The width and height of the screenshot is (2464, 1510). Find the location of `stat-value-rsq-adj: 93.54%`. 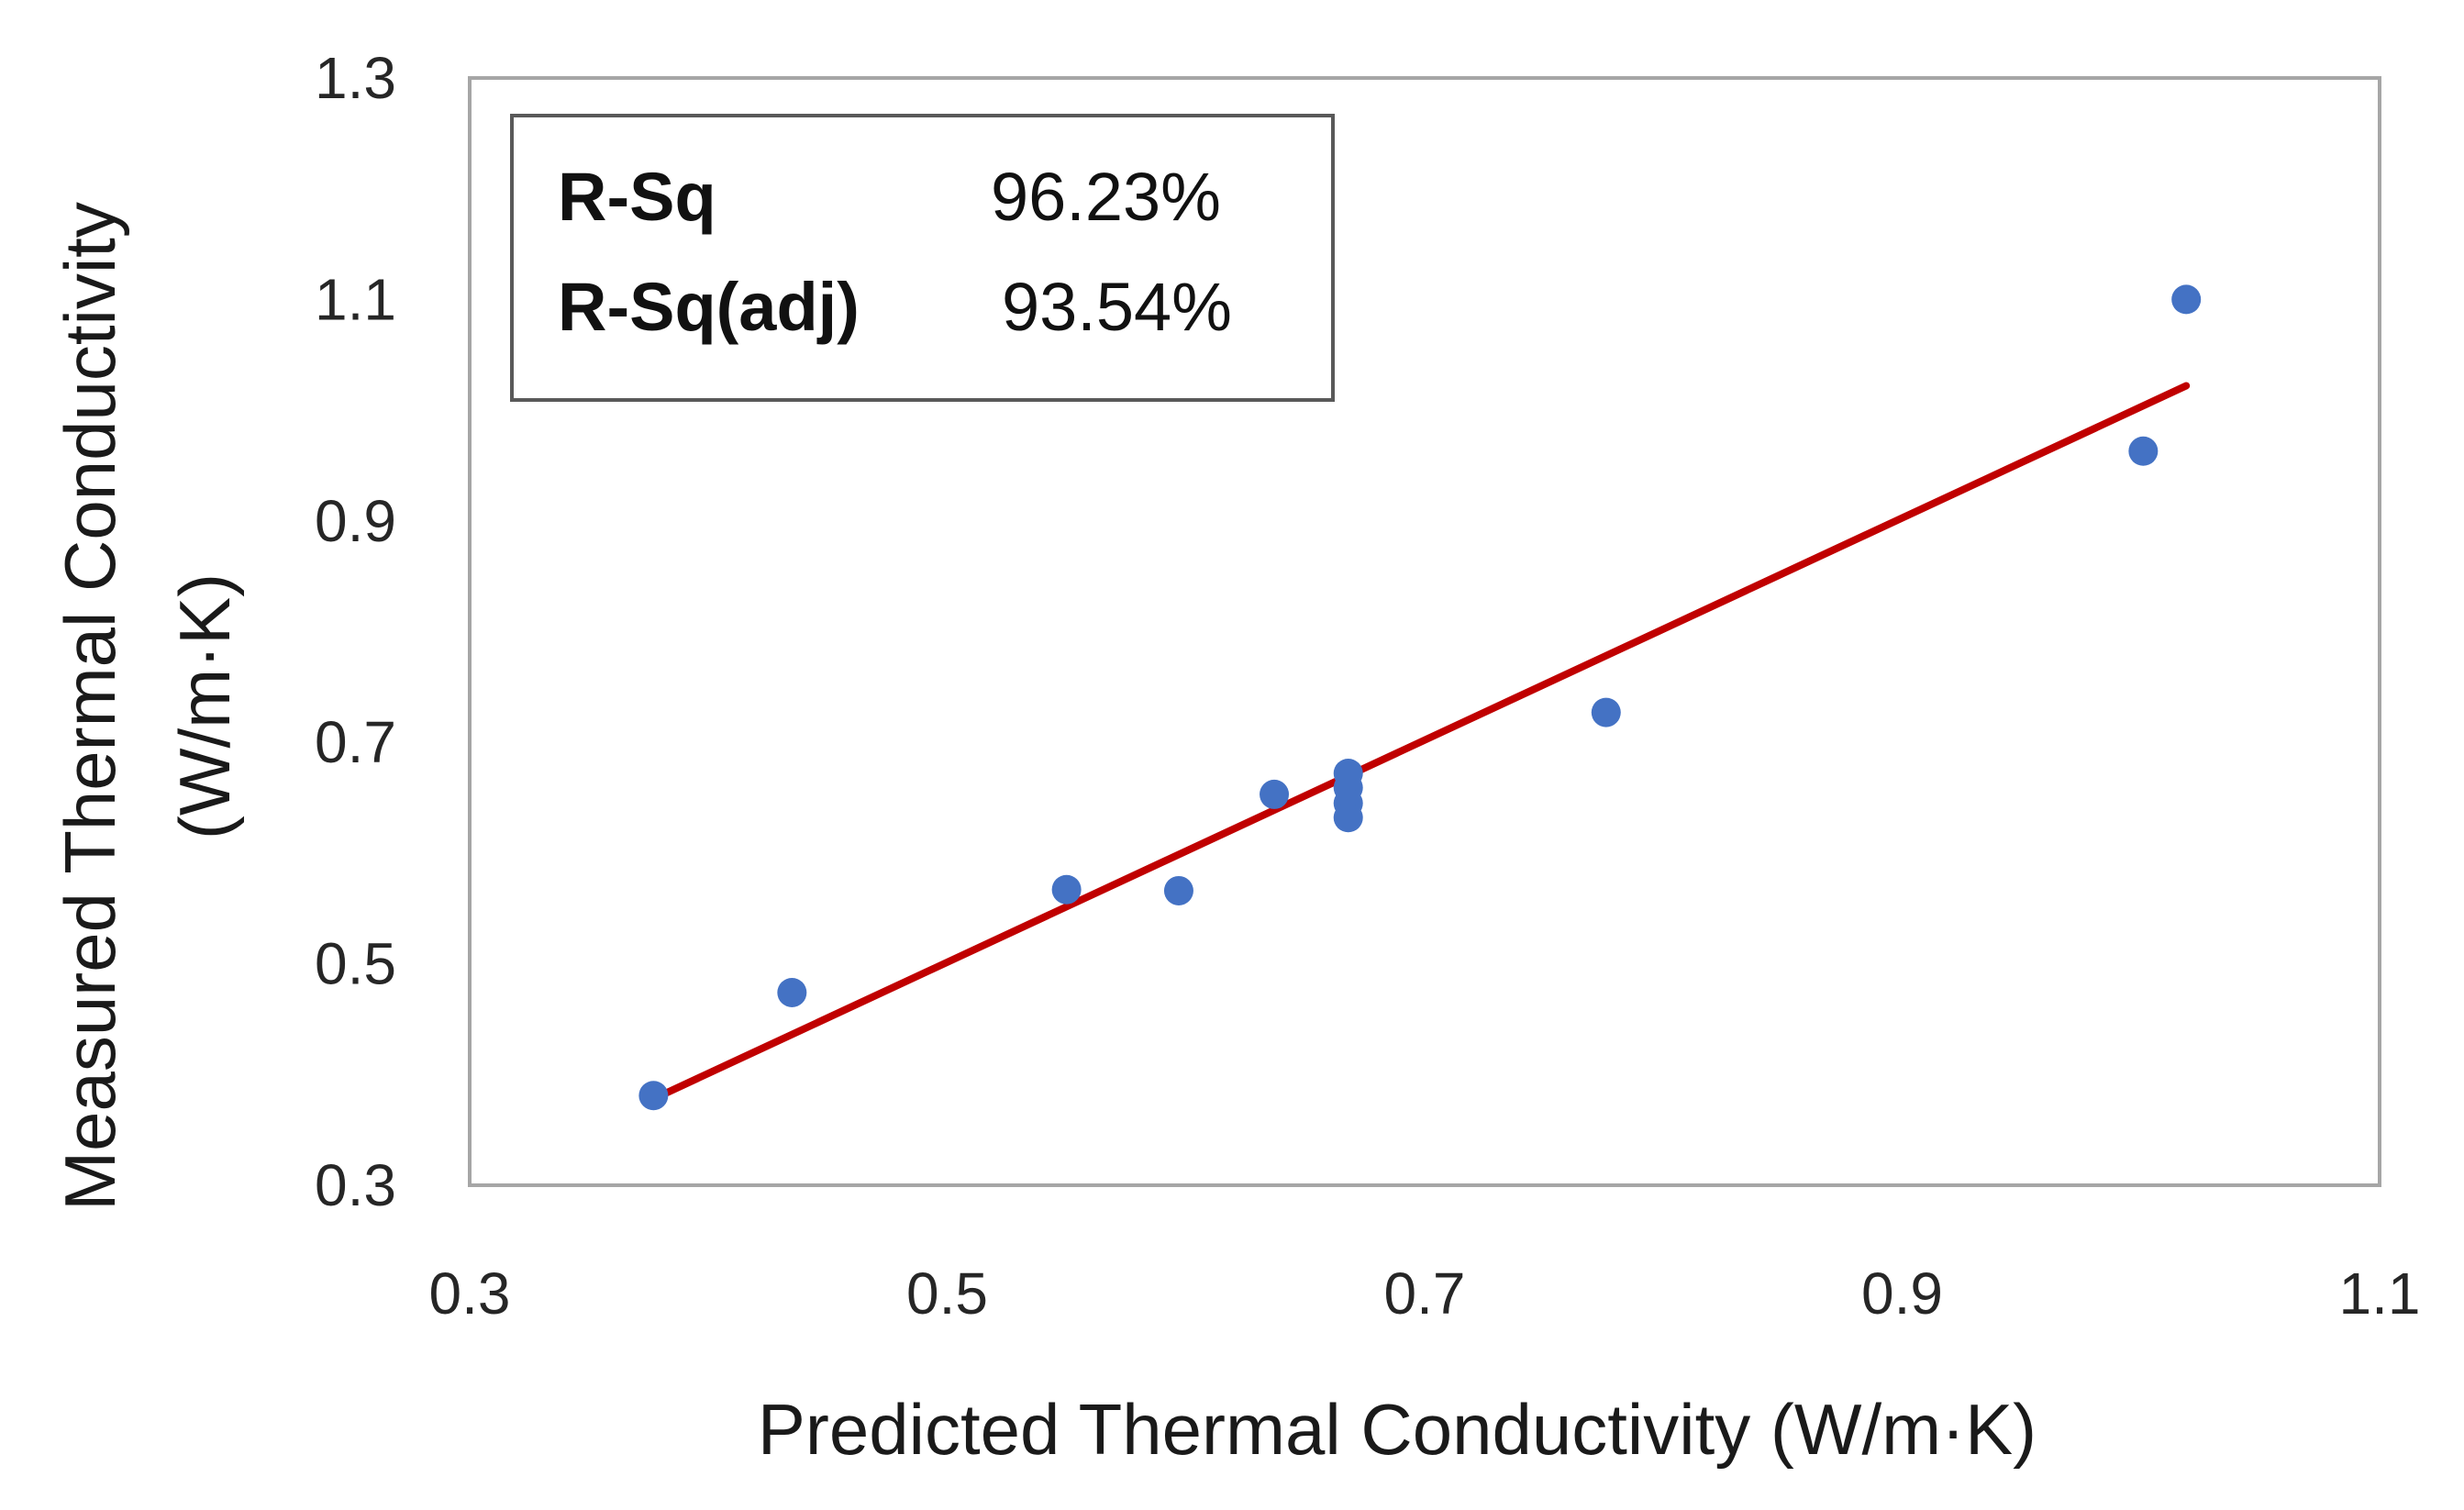

stat-value-rsq-adj: 93.54% is located at coordinates (1117, 307).